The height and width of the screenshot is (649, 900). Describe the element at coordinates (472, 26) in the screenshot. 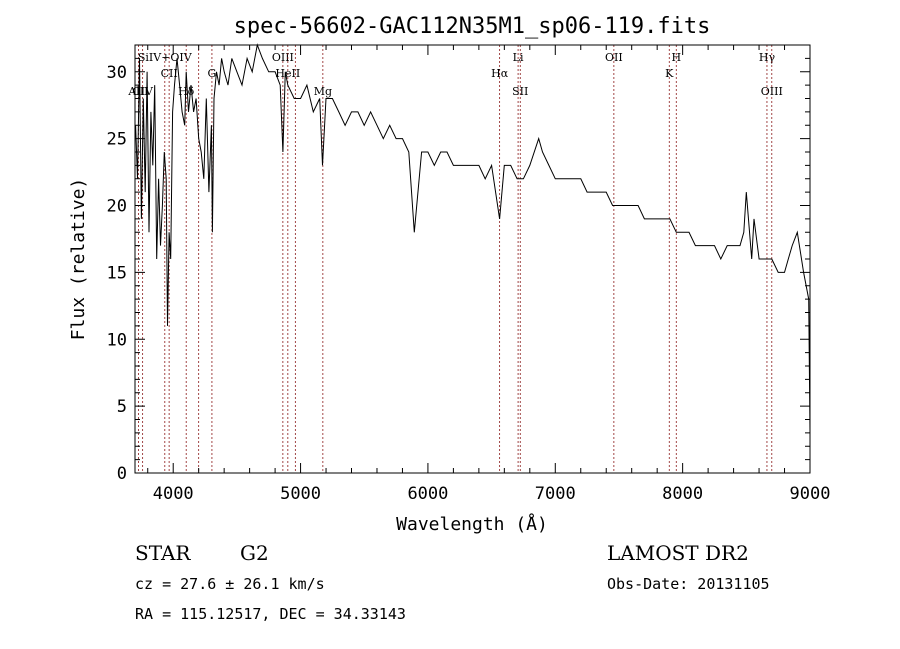

I see `chart-title: spec-56602-GAC112N35M1_sp06-119.fits` at that location.